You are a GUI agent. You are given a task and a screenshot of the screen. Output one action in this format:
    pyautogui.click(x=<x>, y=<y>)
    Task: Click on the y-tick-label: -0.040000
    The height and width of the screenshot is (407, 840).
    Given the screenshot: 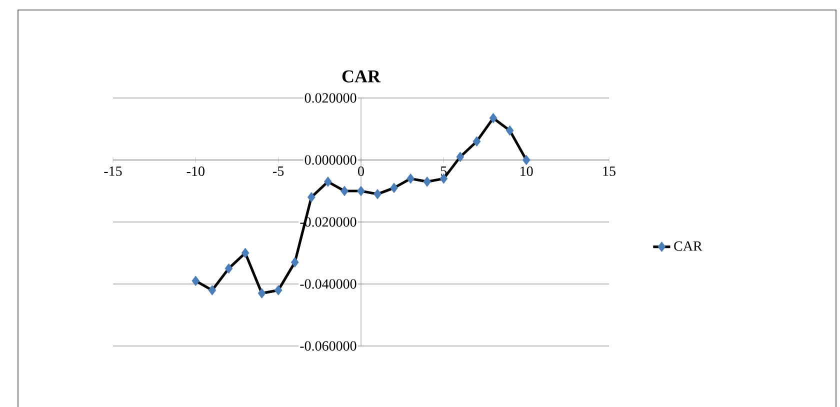 What is the action you would take?
    pyautogui.click(x=328, y=284)
    